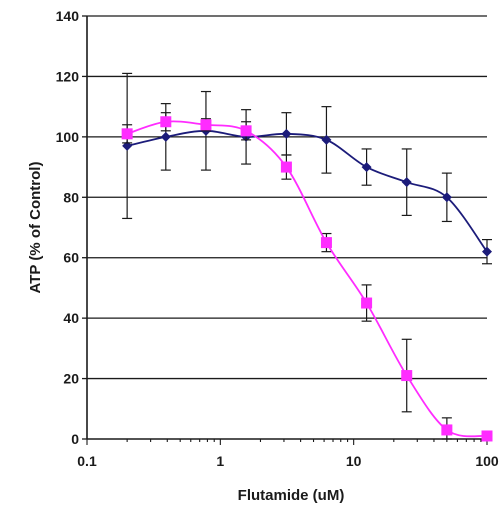 The width and height of the screenshot is (502, 513). I want to click on y-tick-label: 100, so click(68, 137).